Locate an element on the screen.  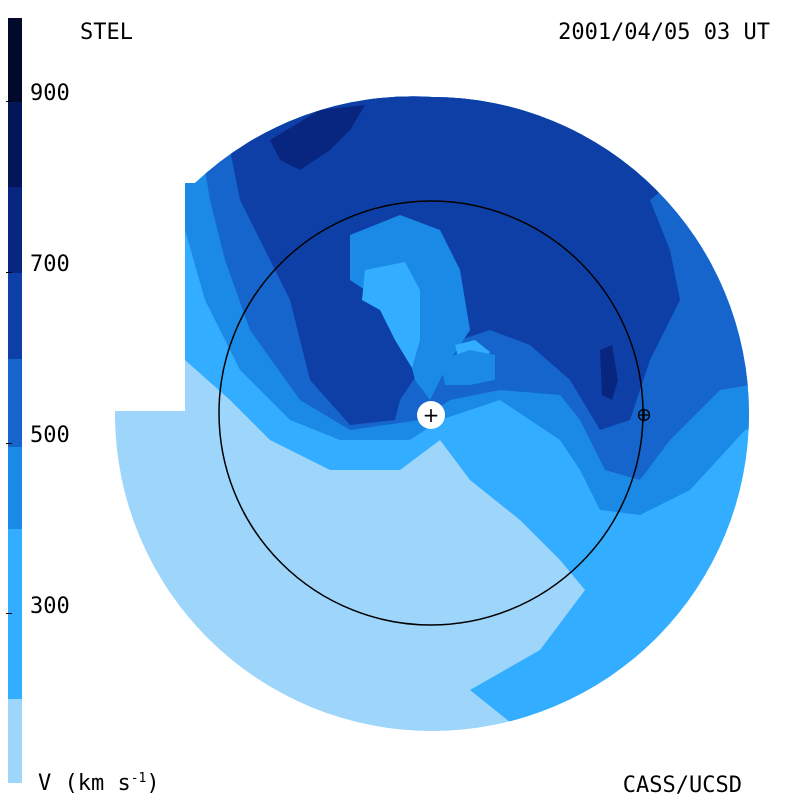
unit-label: V (km s-1) is located at coordinates (99, 783).